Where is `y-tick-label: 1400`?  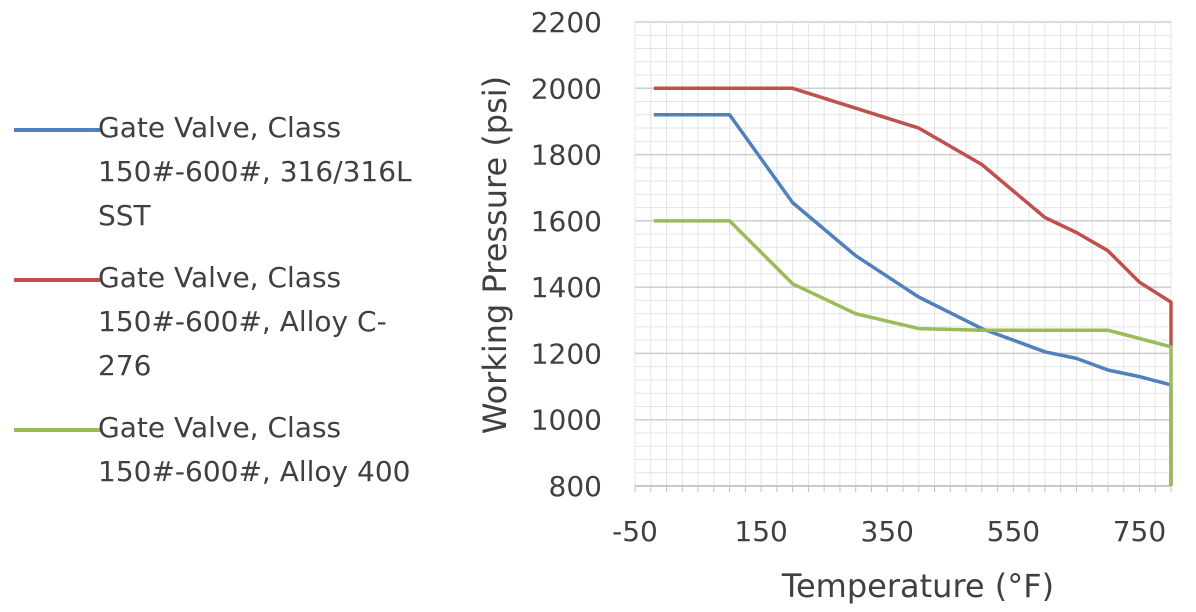 y-tick-label: 1400 is located at coordinates (566, 287).